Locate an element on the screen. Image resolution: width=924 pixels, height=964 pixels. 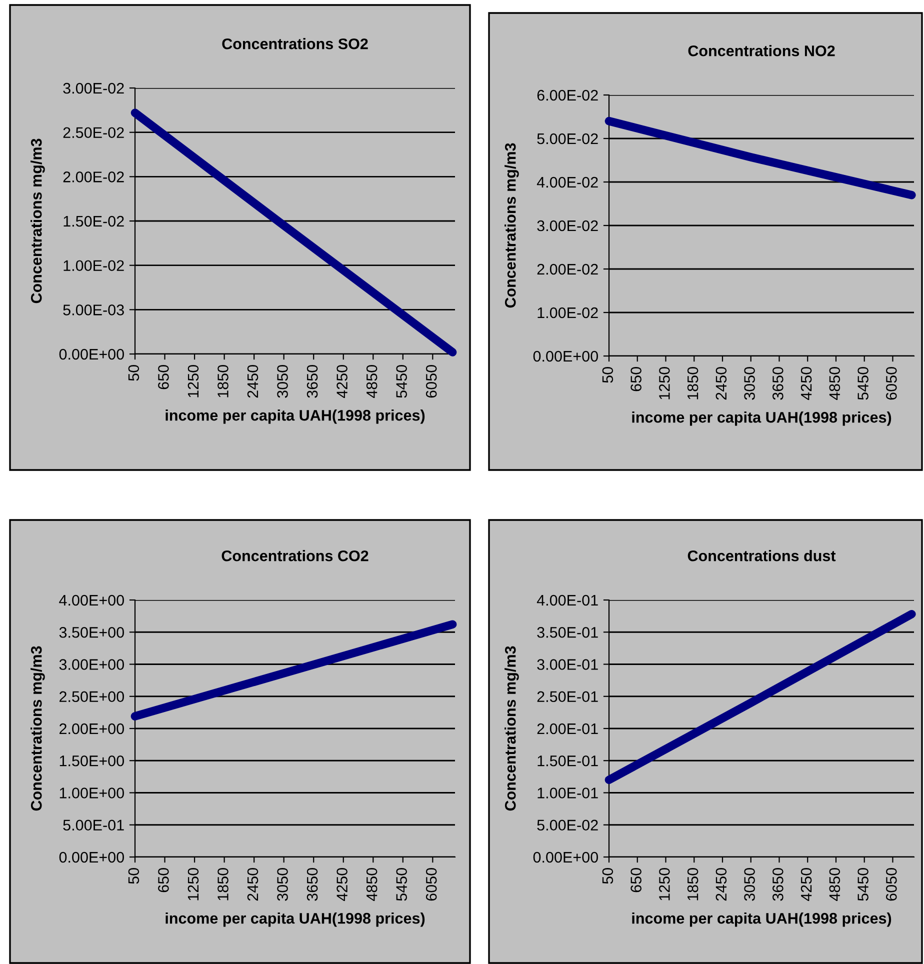
y-tick-label: 2.00E+00 is located at coordinates (92, 728).